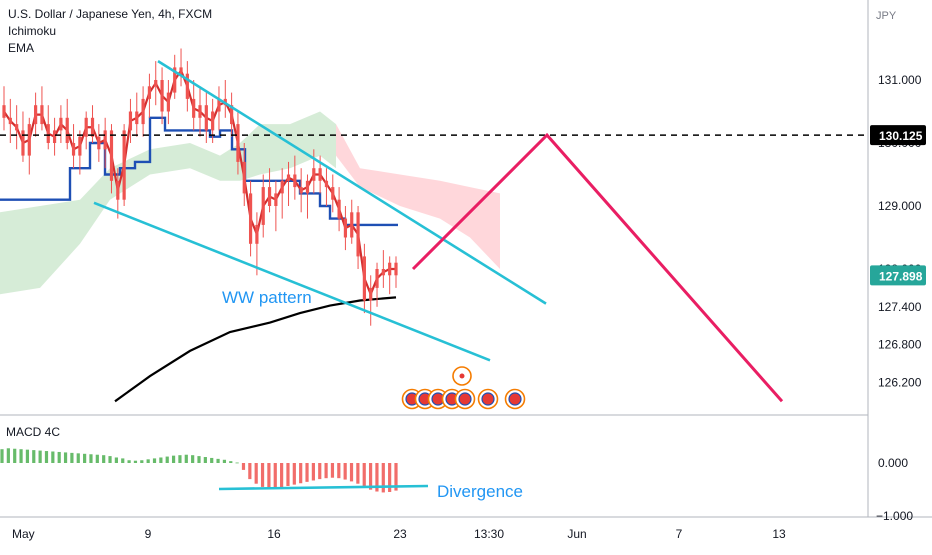 This screenshot has width=932, height=555. What do you see at coordinates (400, 534) in the screenshot?
I see `time-tick: 23` at bounding box center [400, 534].